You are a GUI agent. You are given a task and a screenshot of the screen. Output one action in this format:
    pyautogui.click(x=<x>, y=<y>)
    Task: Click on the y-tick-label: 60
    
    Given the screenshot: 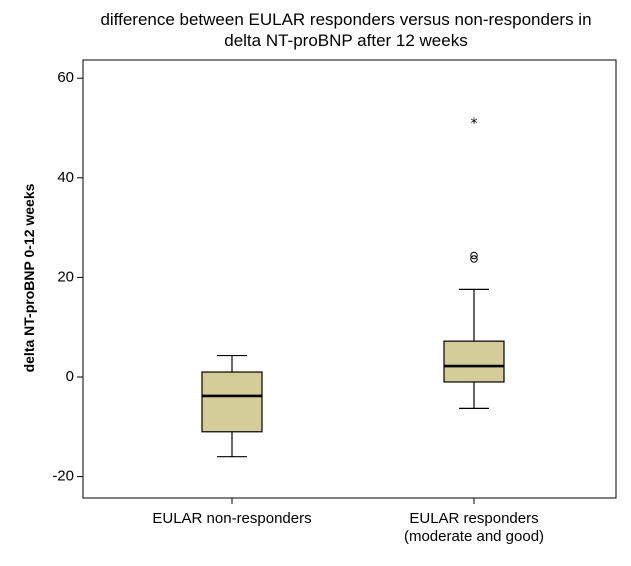 What is the action you would take?
    pyautogui.click(x=65, y=77)
    